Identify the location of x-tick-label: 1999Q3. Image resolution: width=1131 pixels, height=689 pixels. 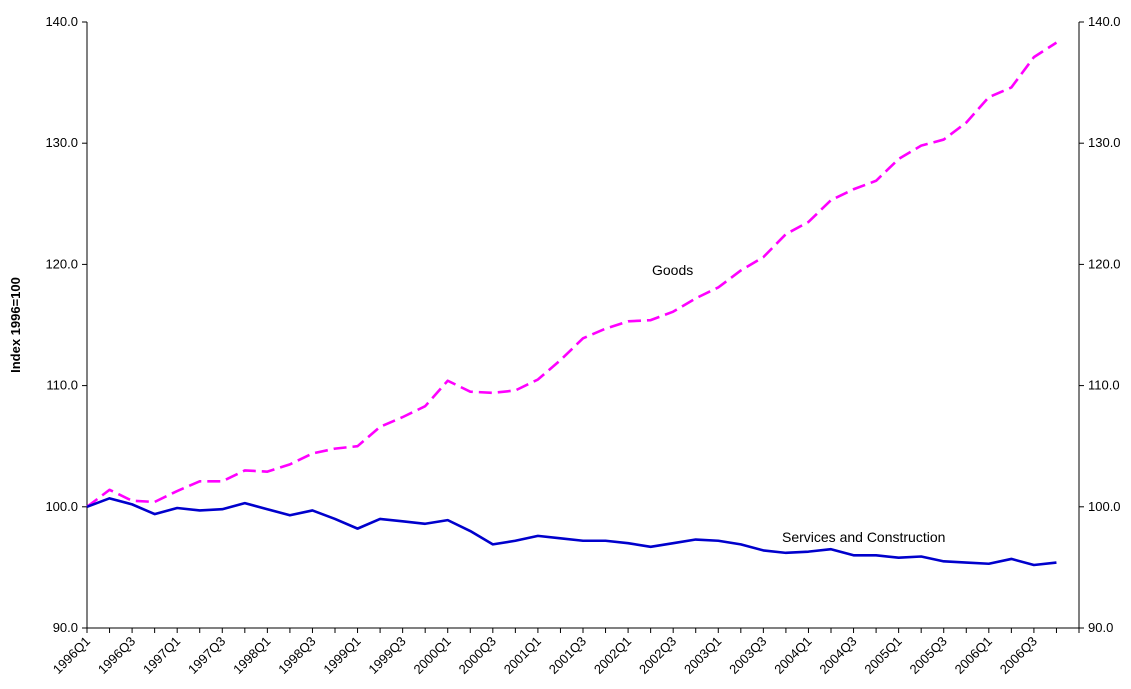
(386, 655).